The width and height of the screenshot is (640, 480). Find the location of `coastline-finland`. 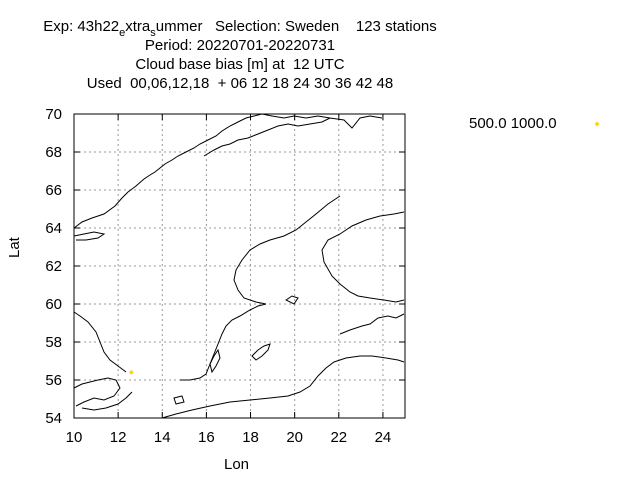

coastline-finland is located at coordinates (363, 257).